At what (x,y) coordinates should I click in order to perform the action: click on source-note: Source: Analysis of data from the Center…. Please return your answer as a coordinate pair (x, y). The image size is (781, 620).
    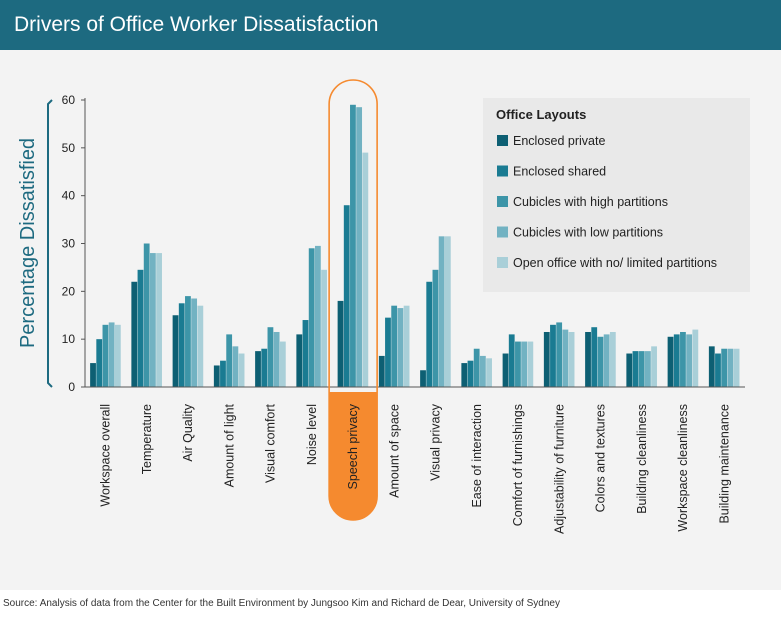
    Looking at the image, I should click on (281, 603).